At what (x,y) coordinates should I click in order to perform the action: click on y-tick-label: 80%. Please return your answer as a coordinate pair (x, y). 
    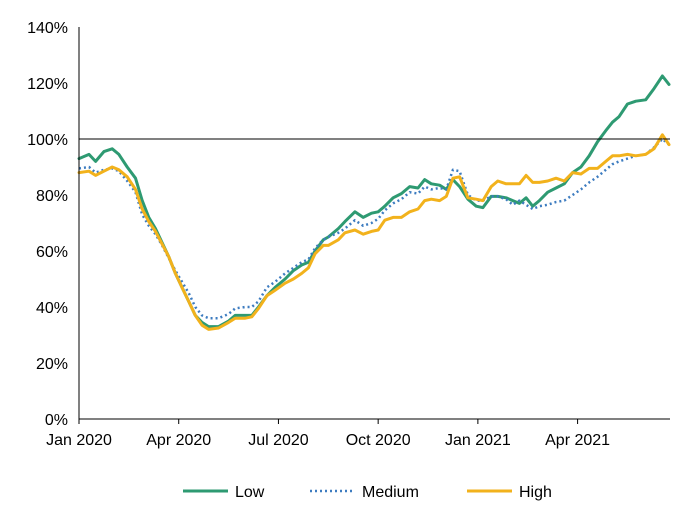
    Looking at the image, I should click on (52, 196).